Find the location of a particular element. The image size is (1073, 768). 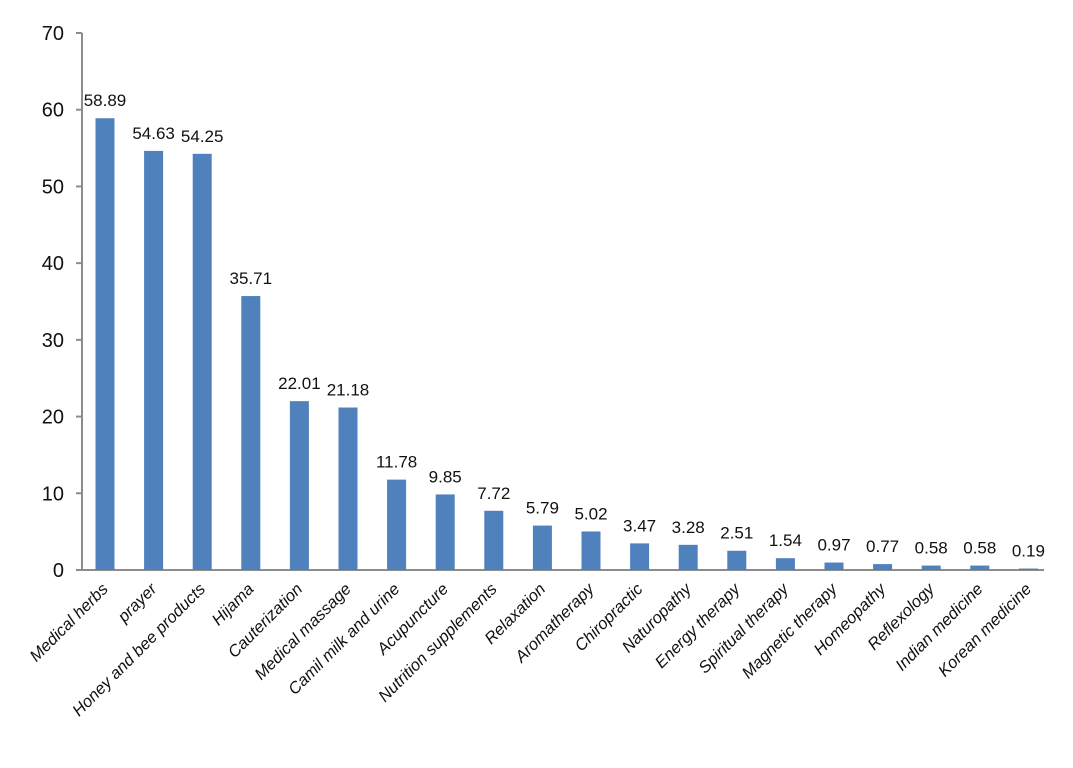

category-label: Medical herbs is located at coordinates (68, 622).